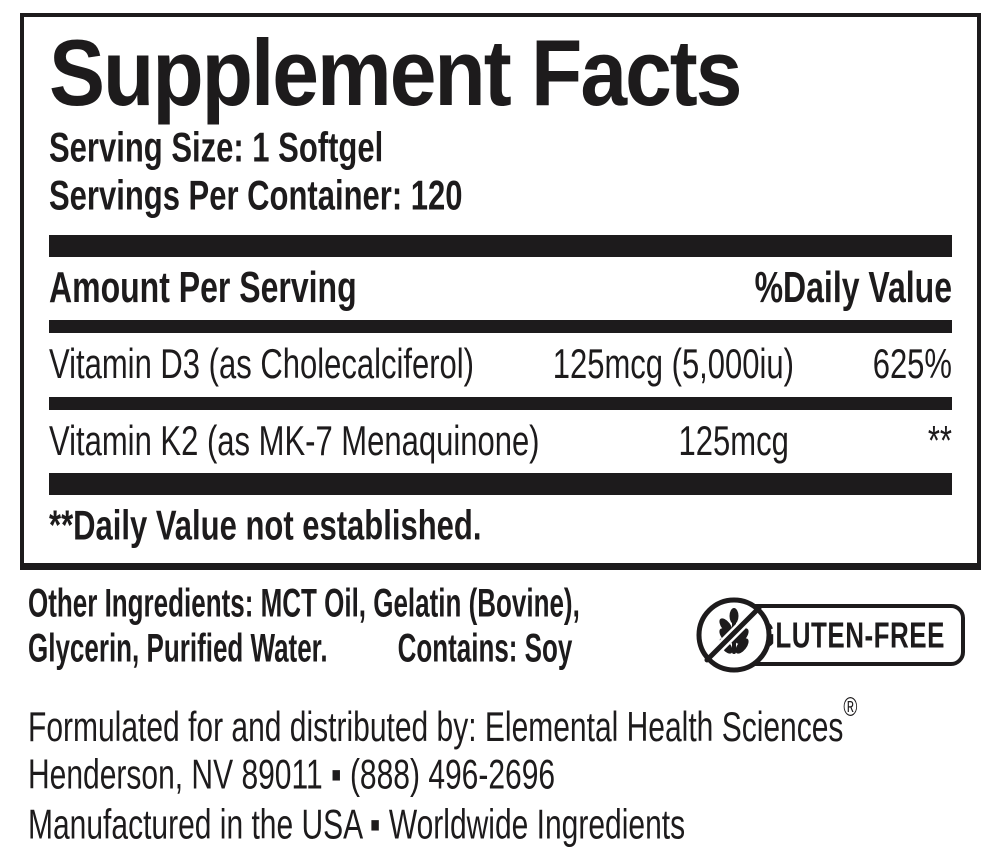 This screenshot has width=1000, height=858. I want to click on ingredient-name: Vitamin K2 (as MK-7 Menaquinone), so click(294, 440).